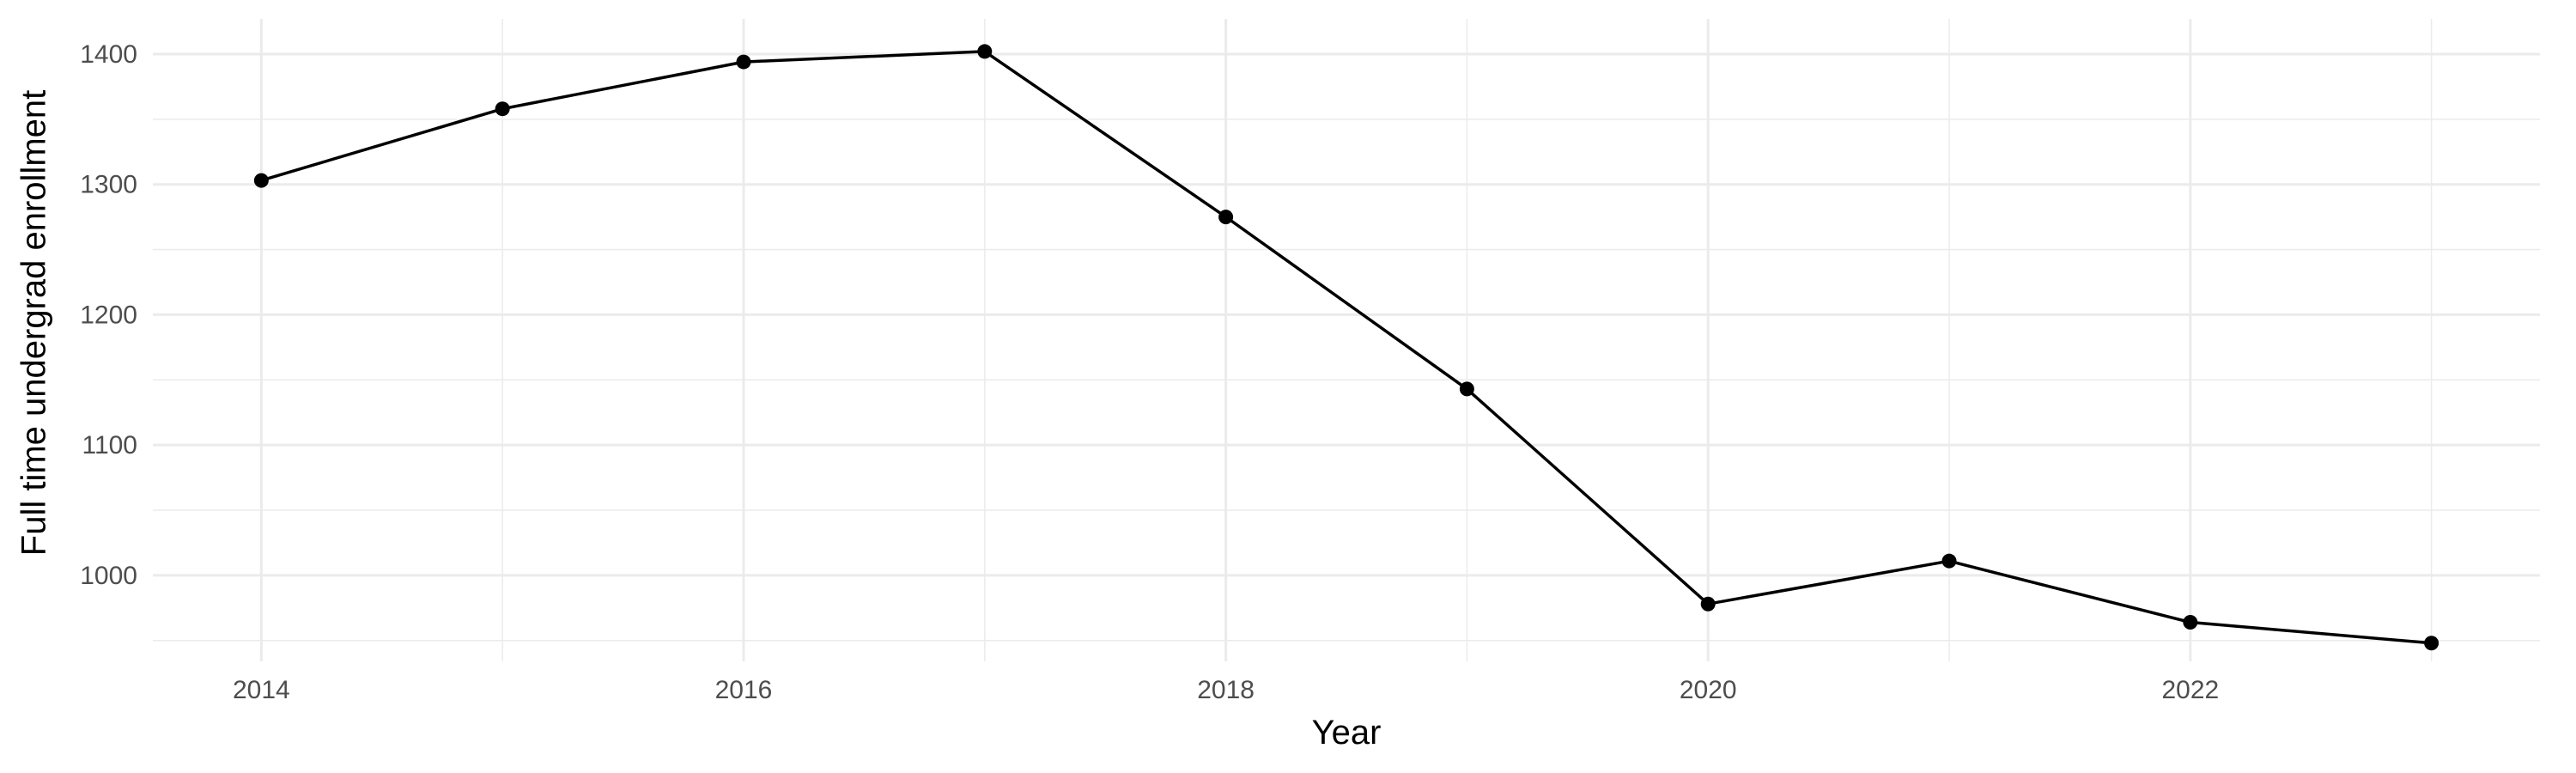  Describe the element at coordinates (1708, 690) in the screenshot. I see `x-tick-label: 2020` at that location.